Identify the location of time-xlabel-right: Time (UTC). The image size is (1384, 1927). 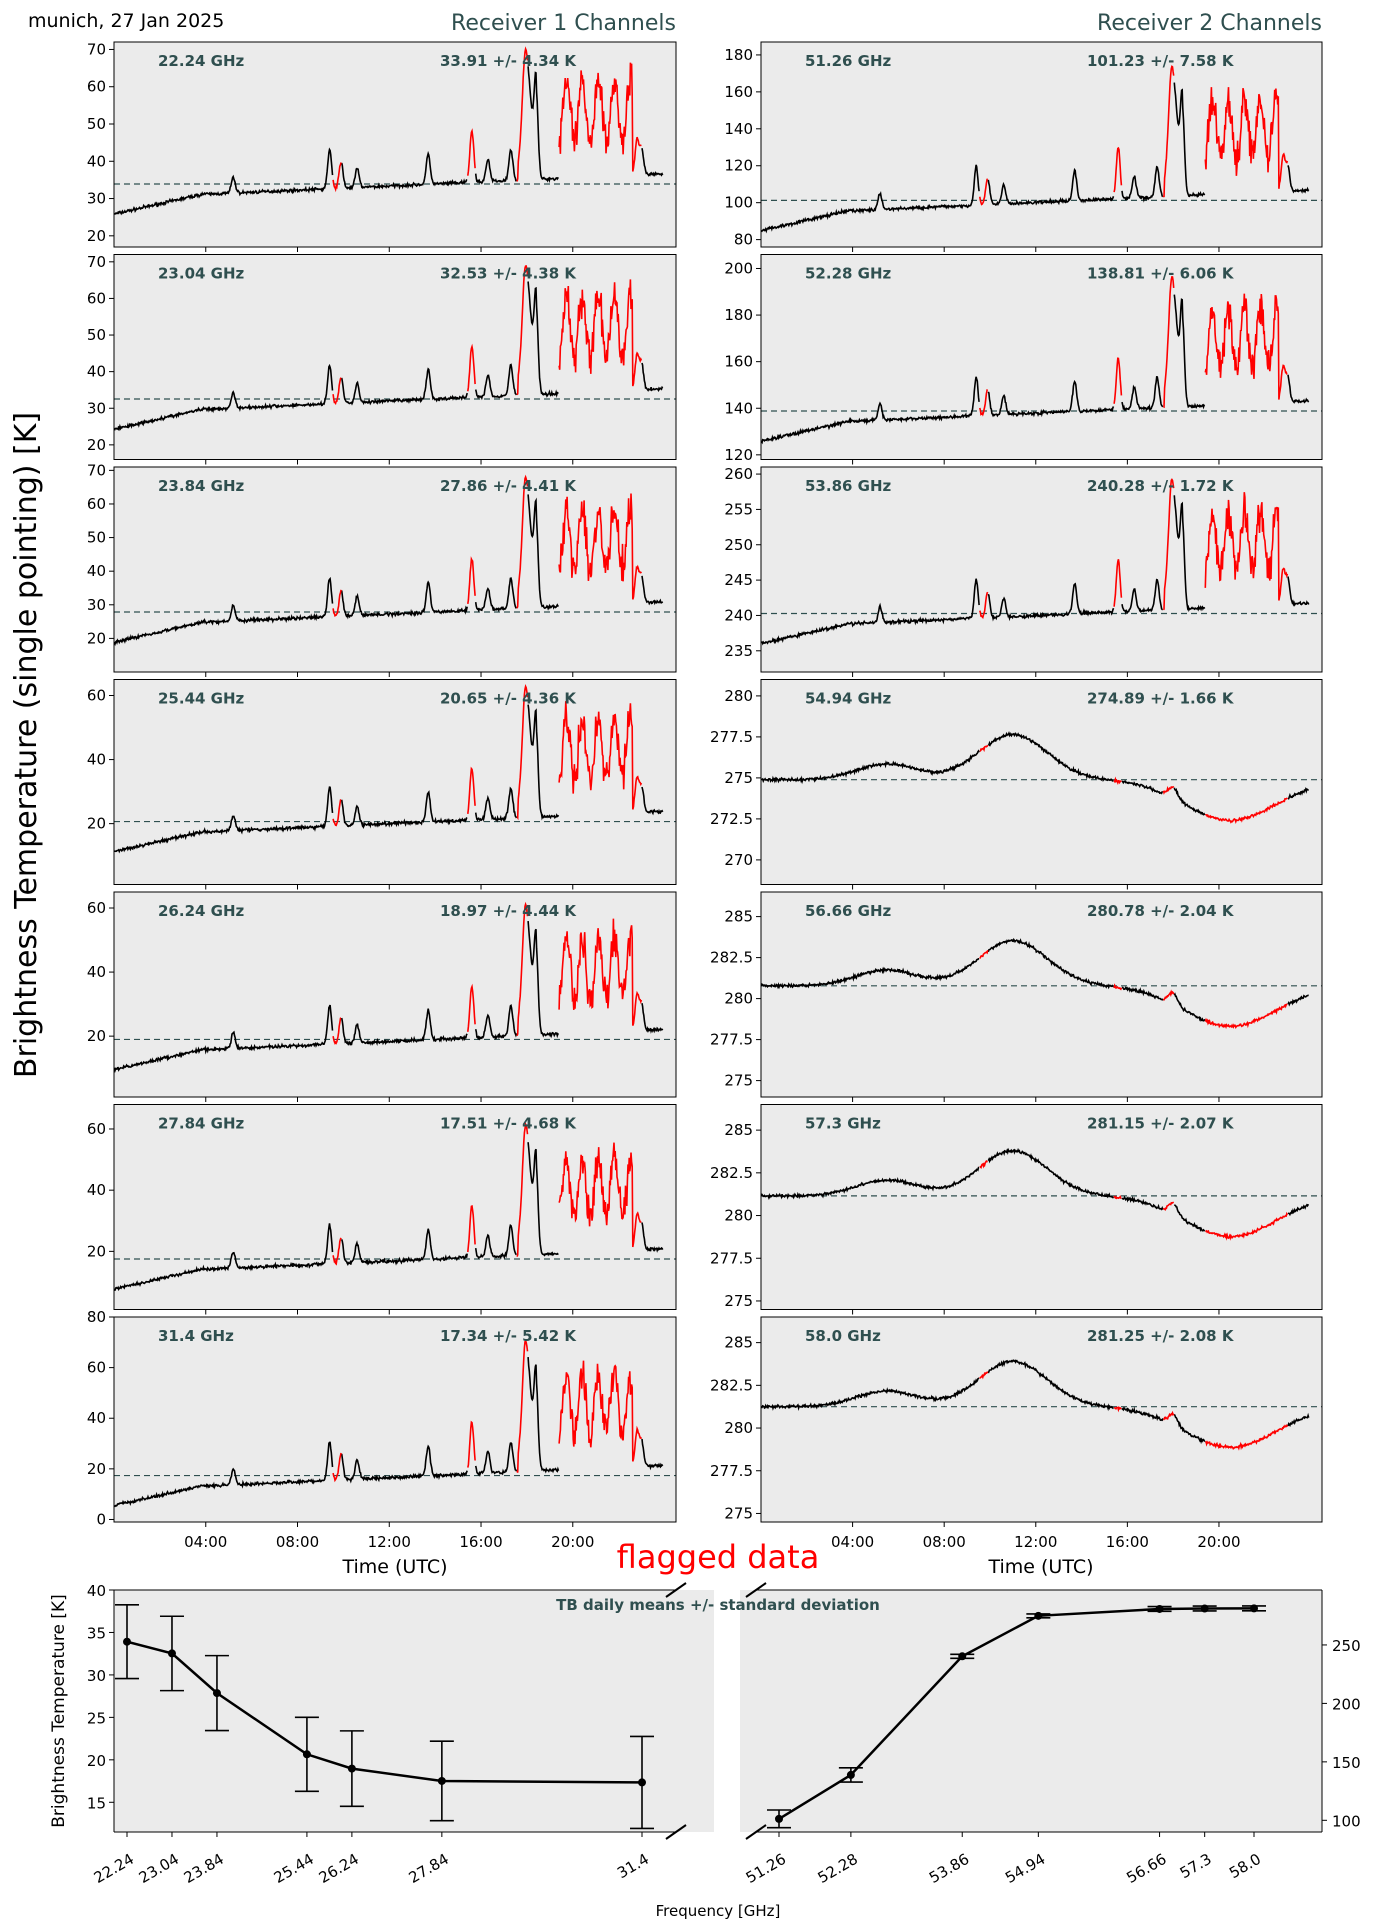
(1040, 1567).